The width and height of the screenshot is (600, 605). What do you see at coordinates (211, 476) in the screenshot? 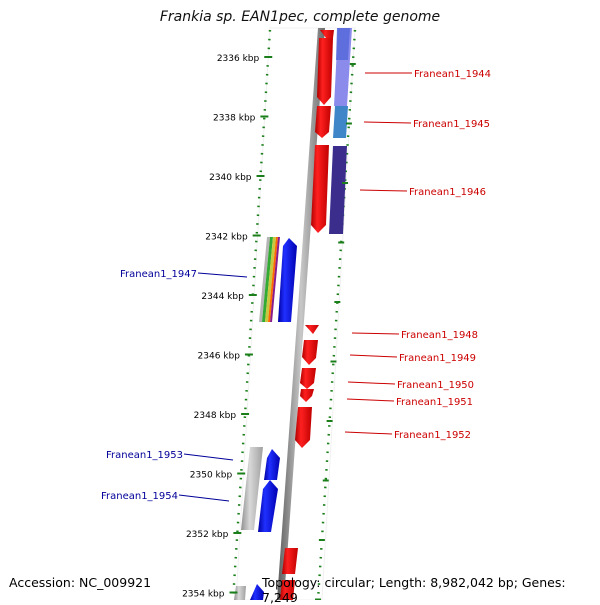
I see `ruler-tick-label: 2350 kbp` at bounding box center [211, 476].